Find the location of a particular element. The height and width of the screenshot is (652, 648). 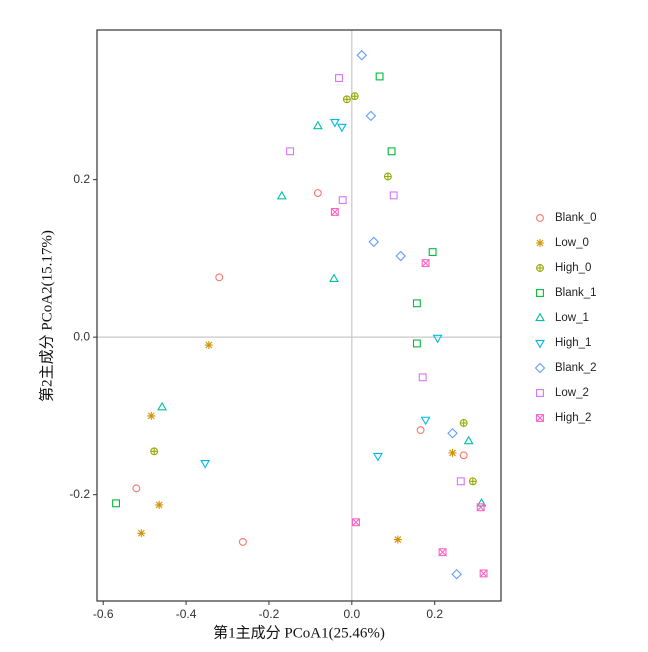

legend-label: Blank_0 is located at coordinates (576, 218).